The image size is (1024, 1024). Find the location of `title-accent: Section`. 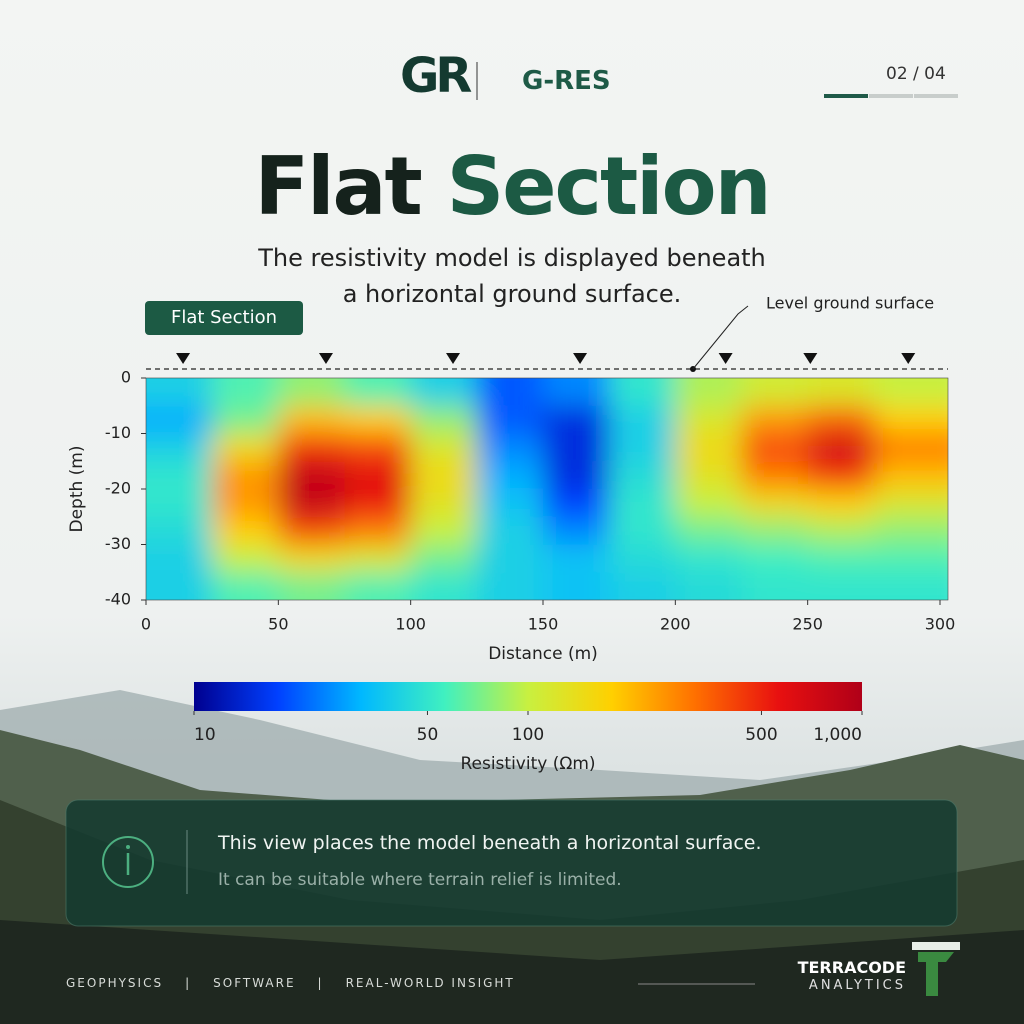

title-accent: Section is located at coordinates (609, 186).